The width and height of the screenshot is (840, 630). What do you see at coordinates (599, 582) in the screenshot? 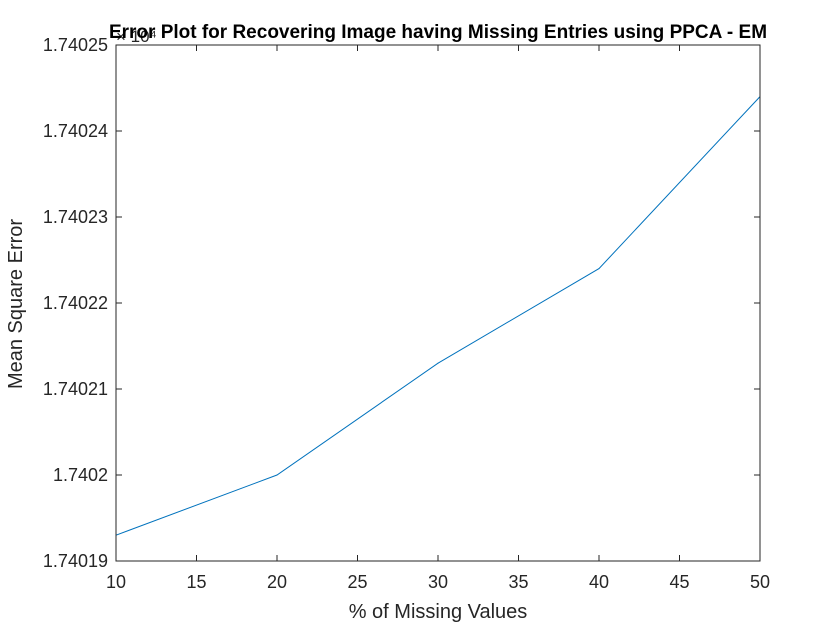
I see `x-tick-label: 40` at bounding box center [599, 582].